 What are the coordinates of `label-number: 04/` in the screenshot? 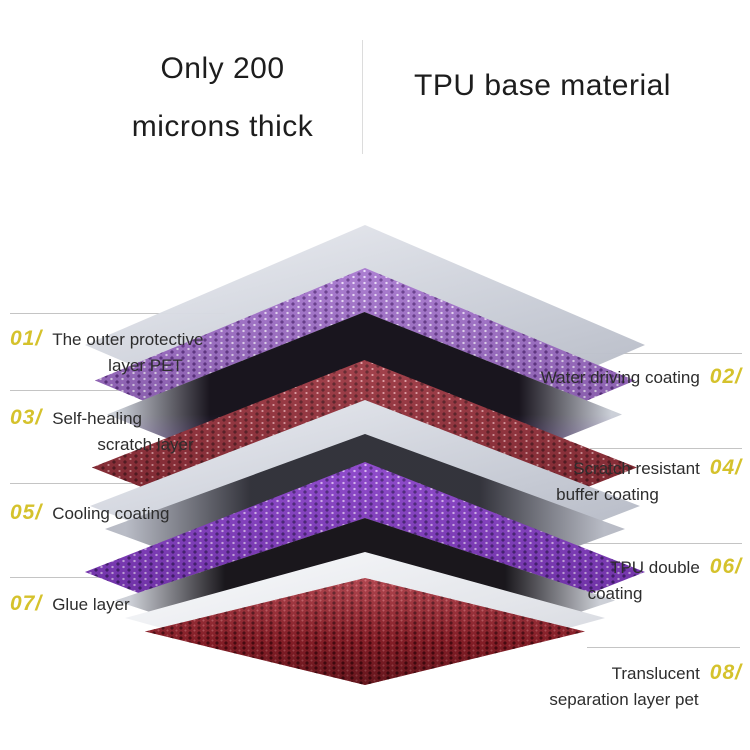 It's located at (725, 467).